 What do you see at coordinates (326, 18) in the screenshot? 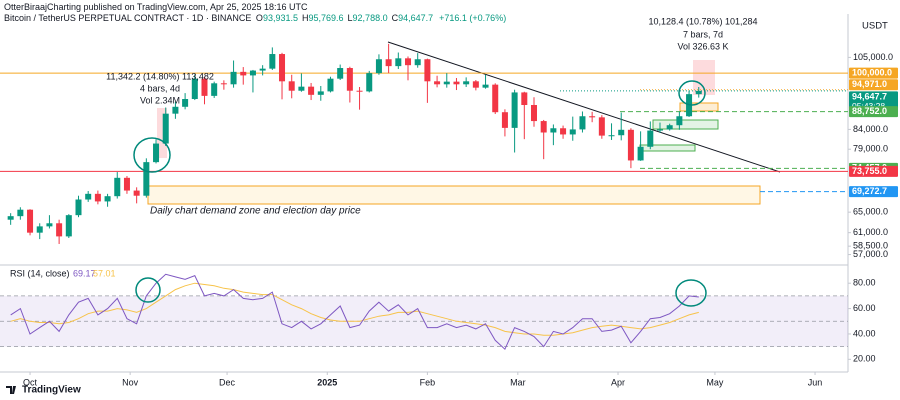
I see `ohlc-value: 95,769.6` at bounding box center [326, 18].